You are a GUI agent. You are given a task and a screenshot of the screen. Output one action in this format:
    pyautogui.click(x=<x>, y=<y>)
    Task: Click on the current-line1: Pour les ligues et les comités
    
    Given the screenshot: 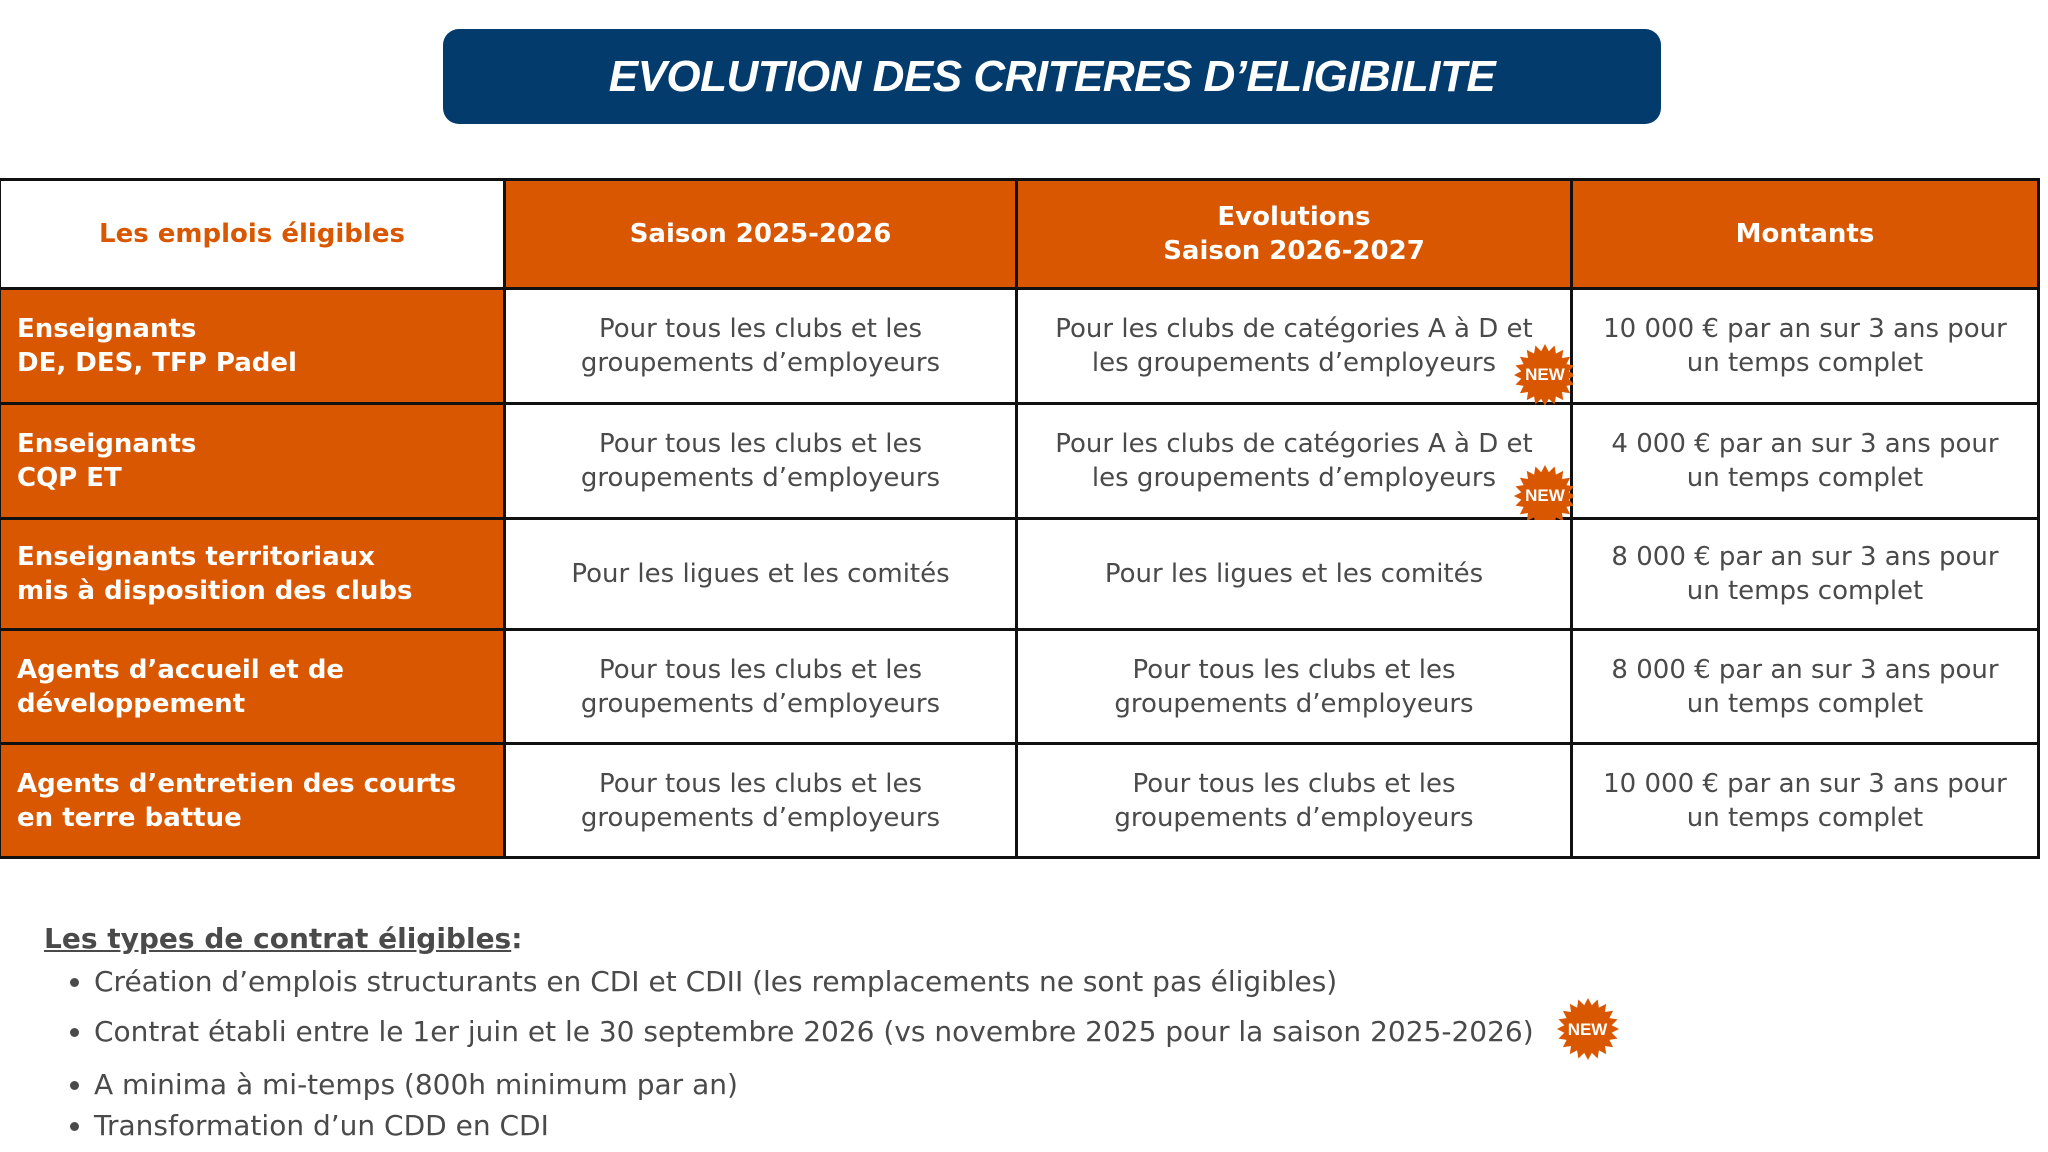 What is the action you would take?
    pyautogui.click(x=760, y=574)
    